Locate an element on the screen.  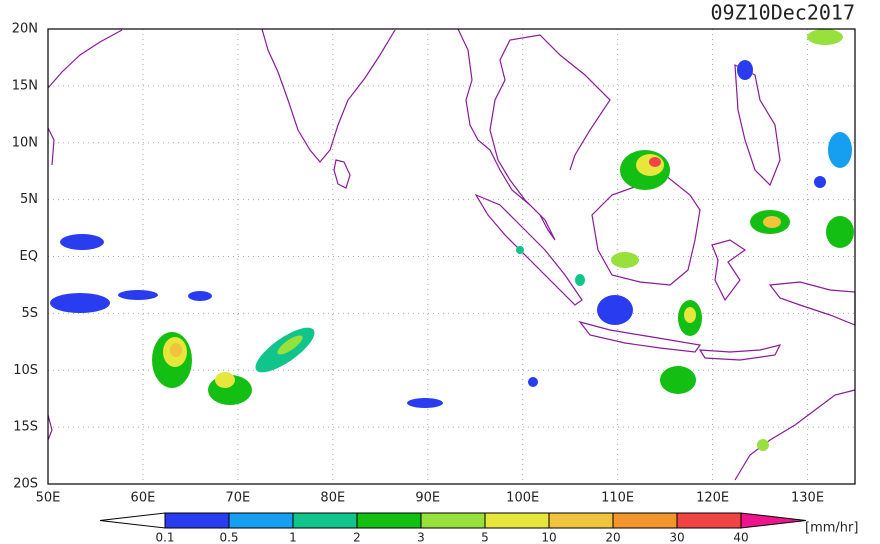
lon-label: 120E is located at coordinates (712, 498).